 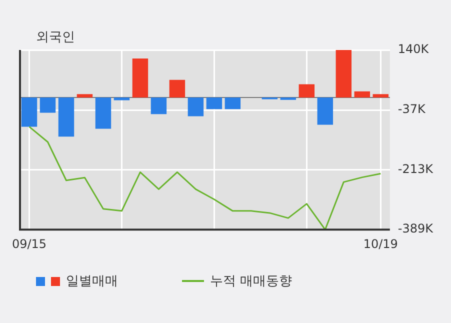 I want to click on legend-label: 일별매매, so click(x=92, y=281).